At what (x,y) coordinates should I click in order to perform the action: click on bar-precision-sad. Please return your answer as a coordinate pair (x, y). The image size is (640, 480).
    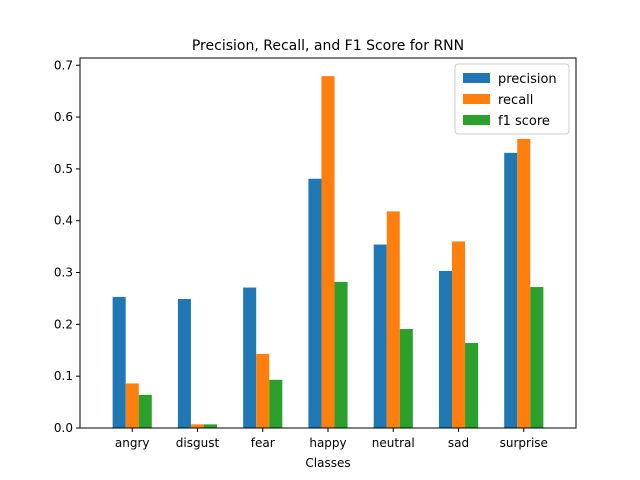
    Looking at the image, I should click on (445, 349).